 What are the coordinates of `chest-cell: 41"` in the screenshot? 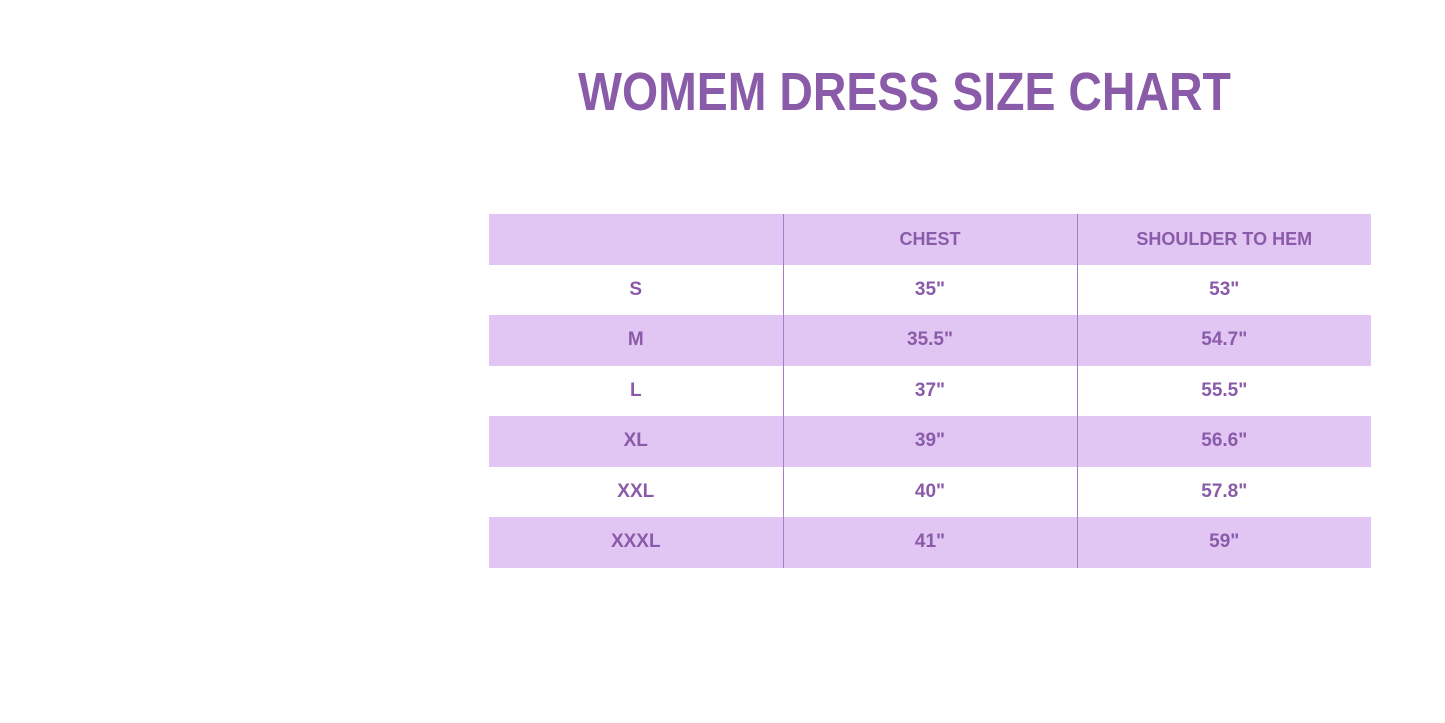 It's located at (929, 542).